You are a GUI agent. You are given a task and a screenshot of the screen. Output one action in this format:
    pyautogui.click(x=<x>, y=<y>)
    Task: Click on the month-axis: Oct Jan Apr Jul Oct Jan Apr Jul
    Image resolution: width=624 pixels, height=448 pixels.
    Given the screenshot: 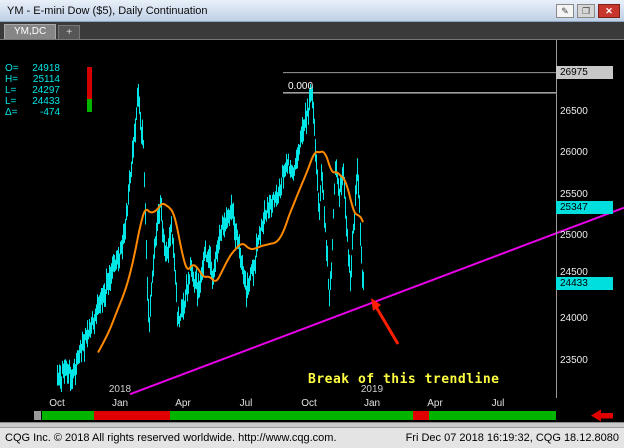 What is the action you would take?
    pyautogui.click(x=312, y=403)
    